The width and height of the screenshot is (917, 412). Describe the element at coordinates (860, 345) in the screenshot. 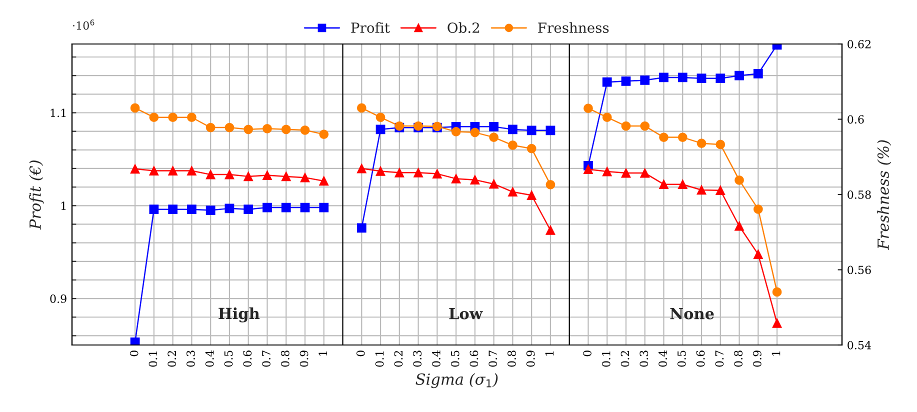

I see `y2-tick-label: 0.54` at that location.